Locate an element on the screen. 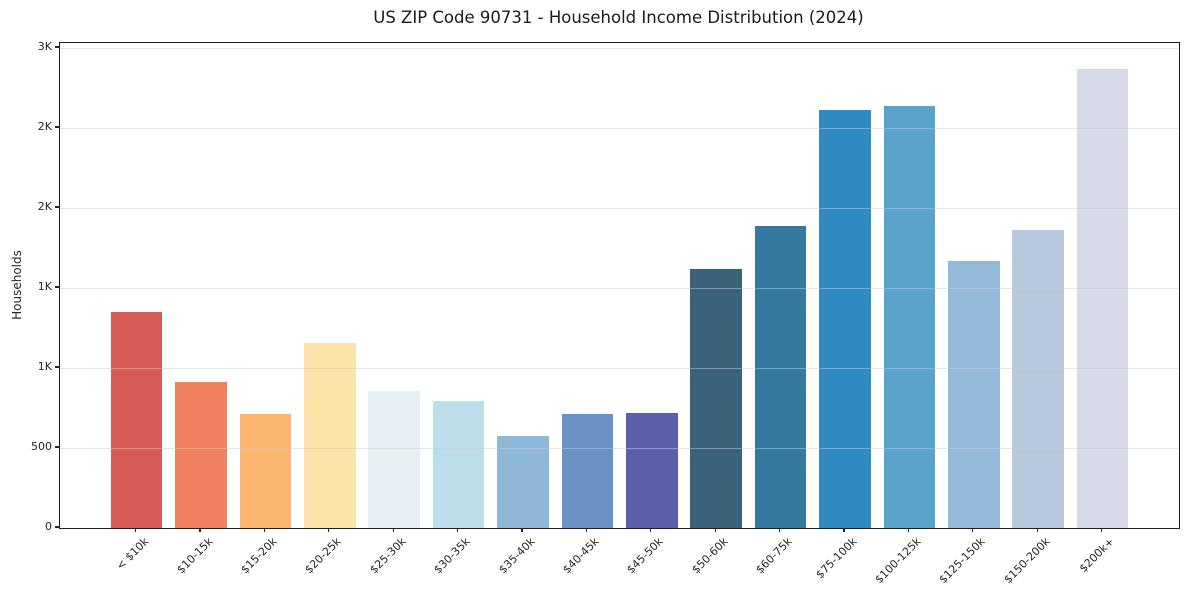 This screenshot has width=1189, height=590. x-tick-label: $125-150k is located at coordinates (962, 561).